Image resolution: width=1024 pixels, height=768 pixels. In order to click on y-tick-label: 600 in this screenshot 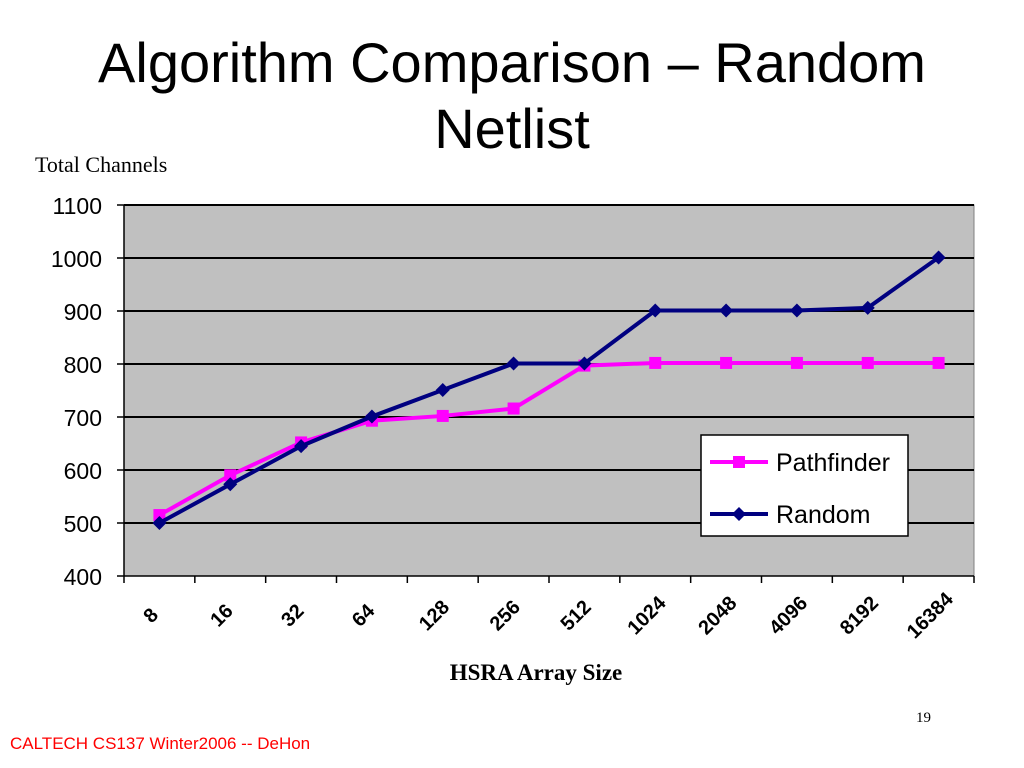, I will do `click(83, 471)`.